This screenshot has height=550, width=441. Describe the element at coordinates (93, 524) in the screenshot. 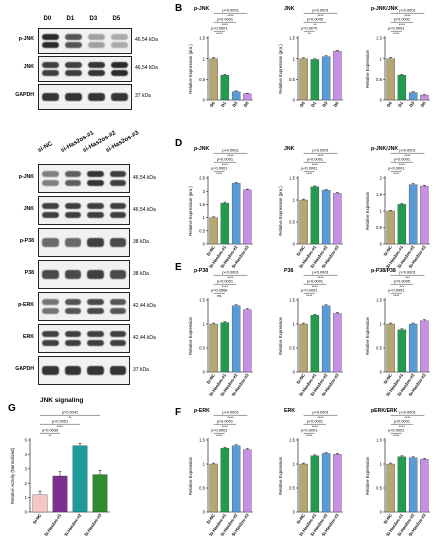

I see `x-category-label: Si-Has2os-#3` at that location.